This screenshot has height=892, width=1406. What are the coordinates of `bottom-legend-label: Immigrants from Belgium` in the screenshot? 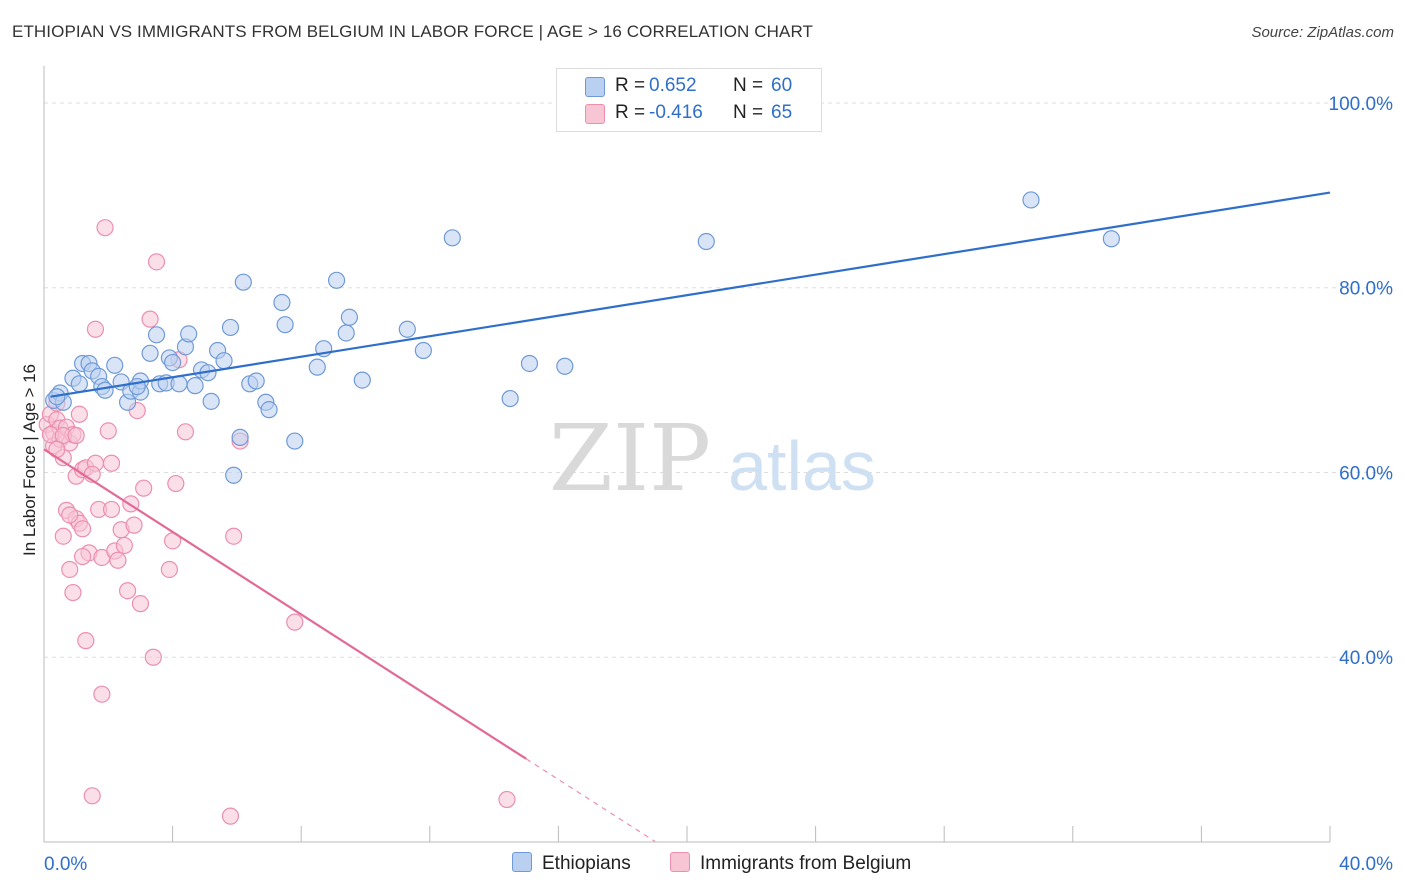 It's located at (806, 863).